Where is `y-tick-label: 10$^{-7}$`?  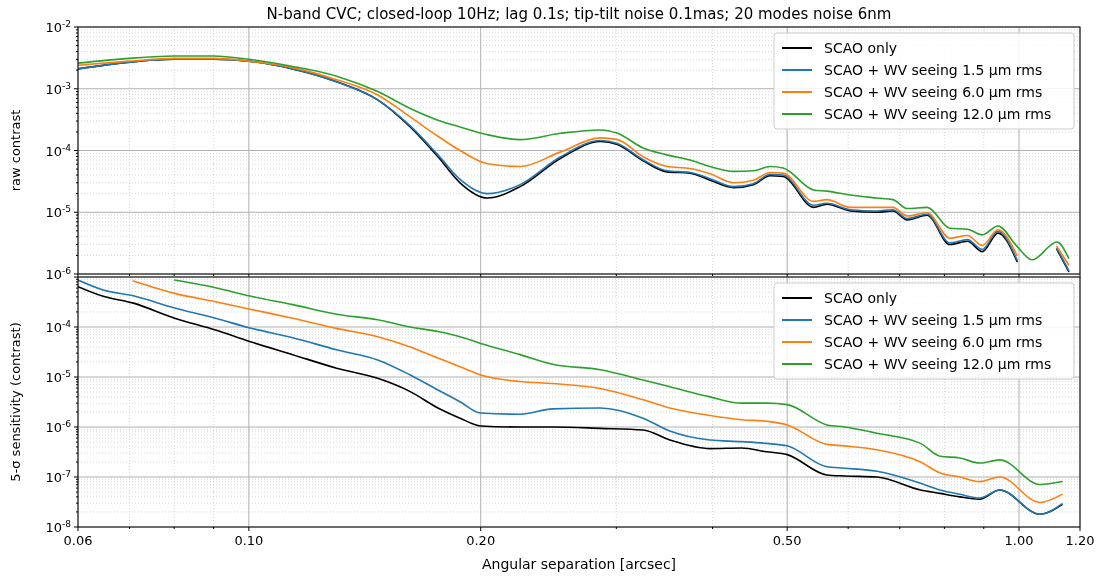
y-tick-label: 10$^{-7}$ is located at coordinates (58, 477).